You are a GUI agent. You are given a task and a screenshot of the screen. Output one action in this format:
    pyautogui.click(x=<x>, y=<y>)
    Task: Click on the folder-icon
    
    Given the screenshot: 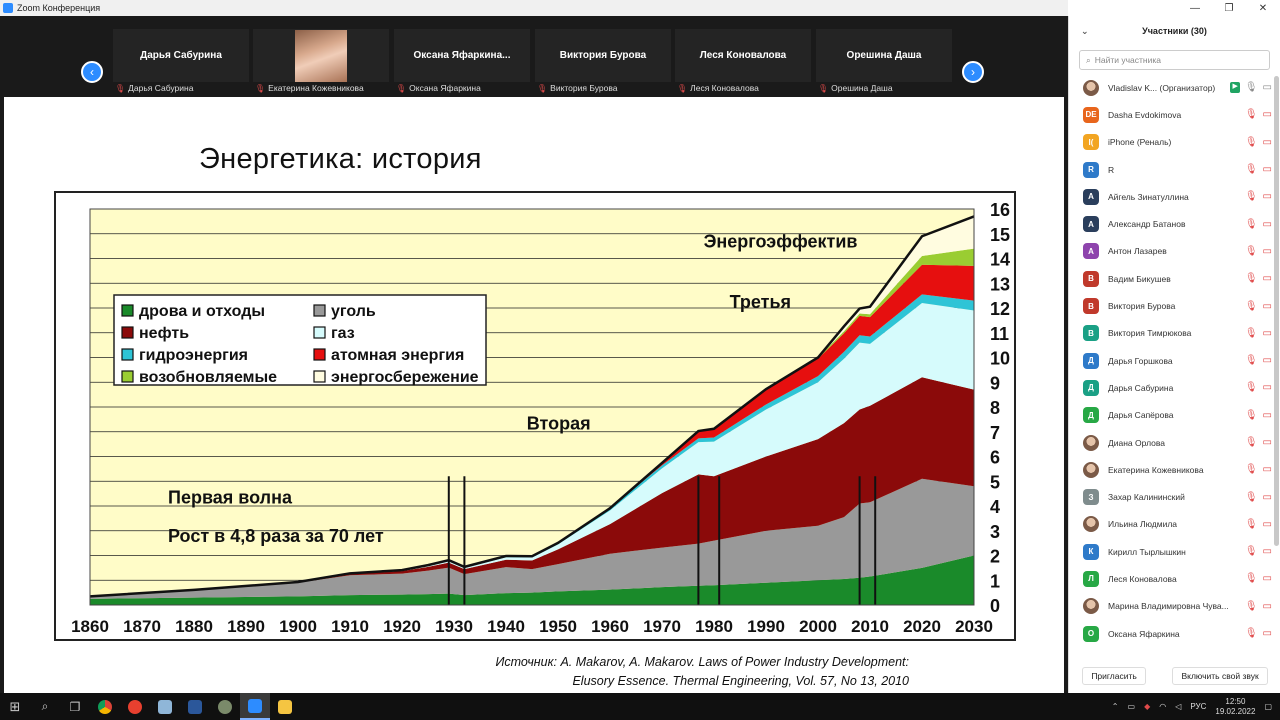 What is the action you would take?
    pyautogui.click(x=285, y=706)
    